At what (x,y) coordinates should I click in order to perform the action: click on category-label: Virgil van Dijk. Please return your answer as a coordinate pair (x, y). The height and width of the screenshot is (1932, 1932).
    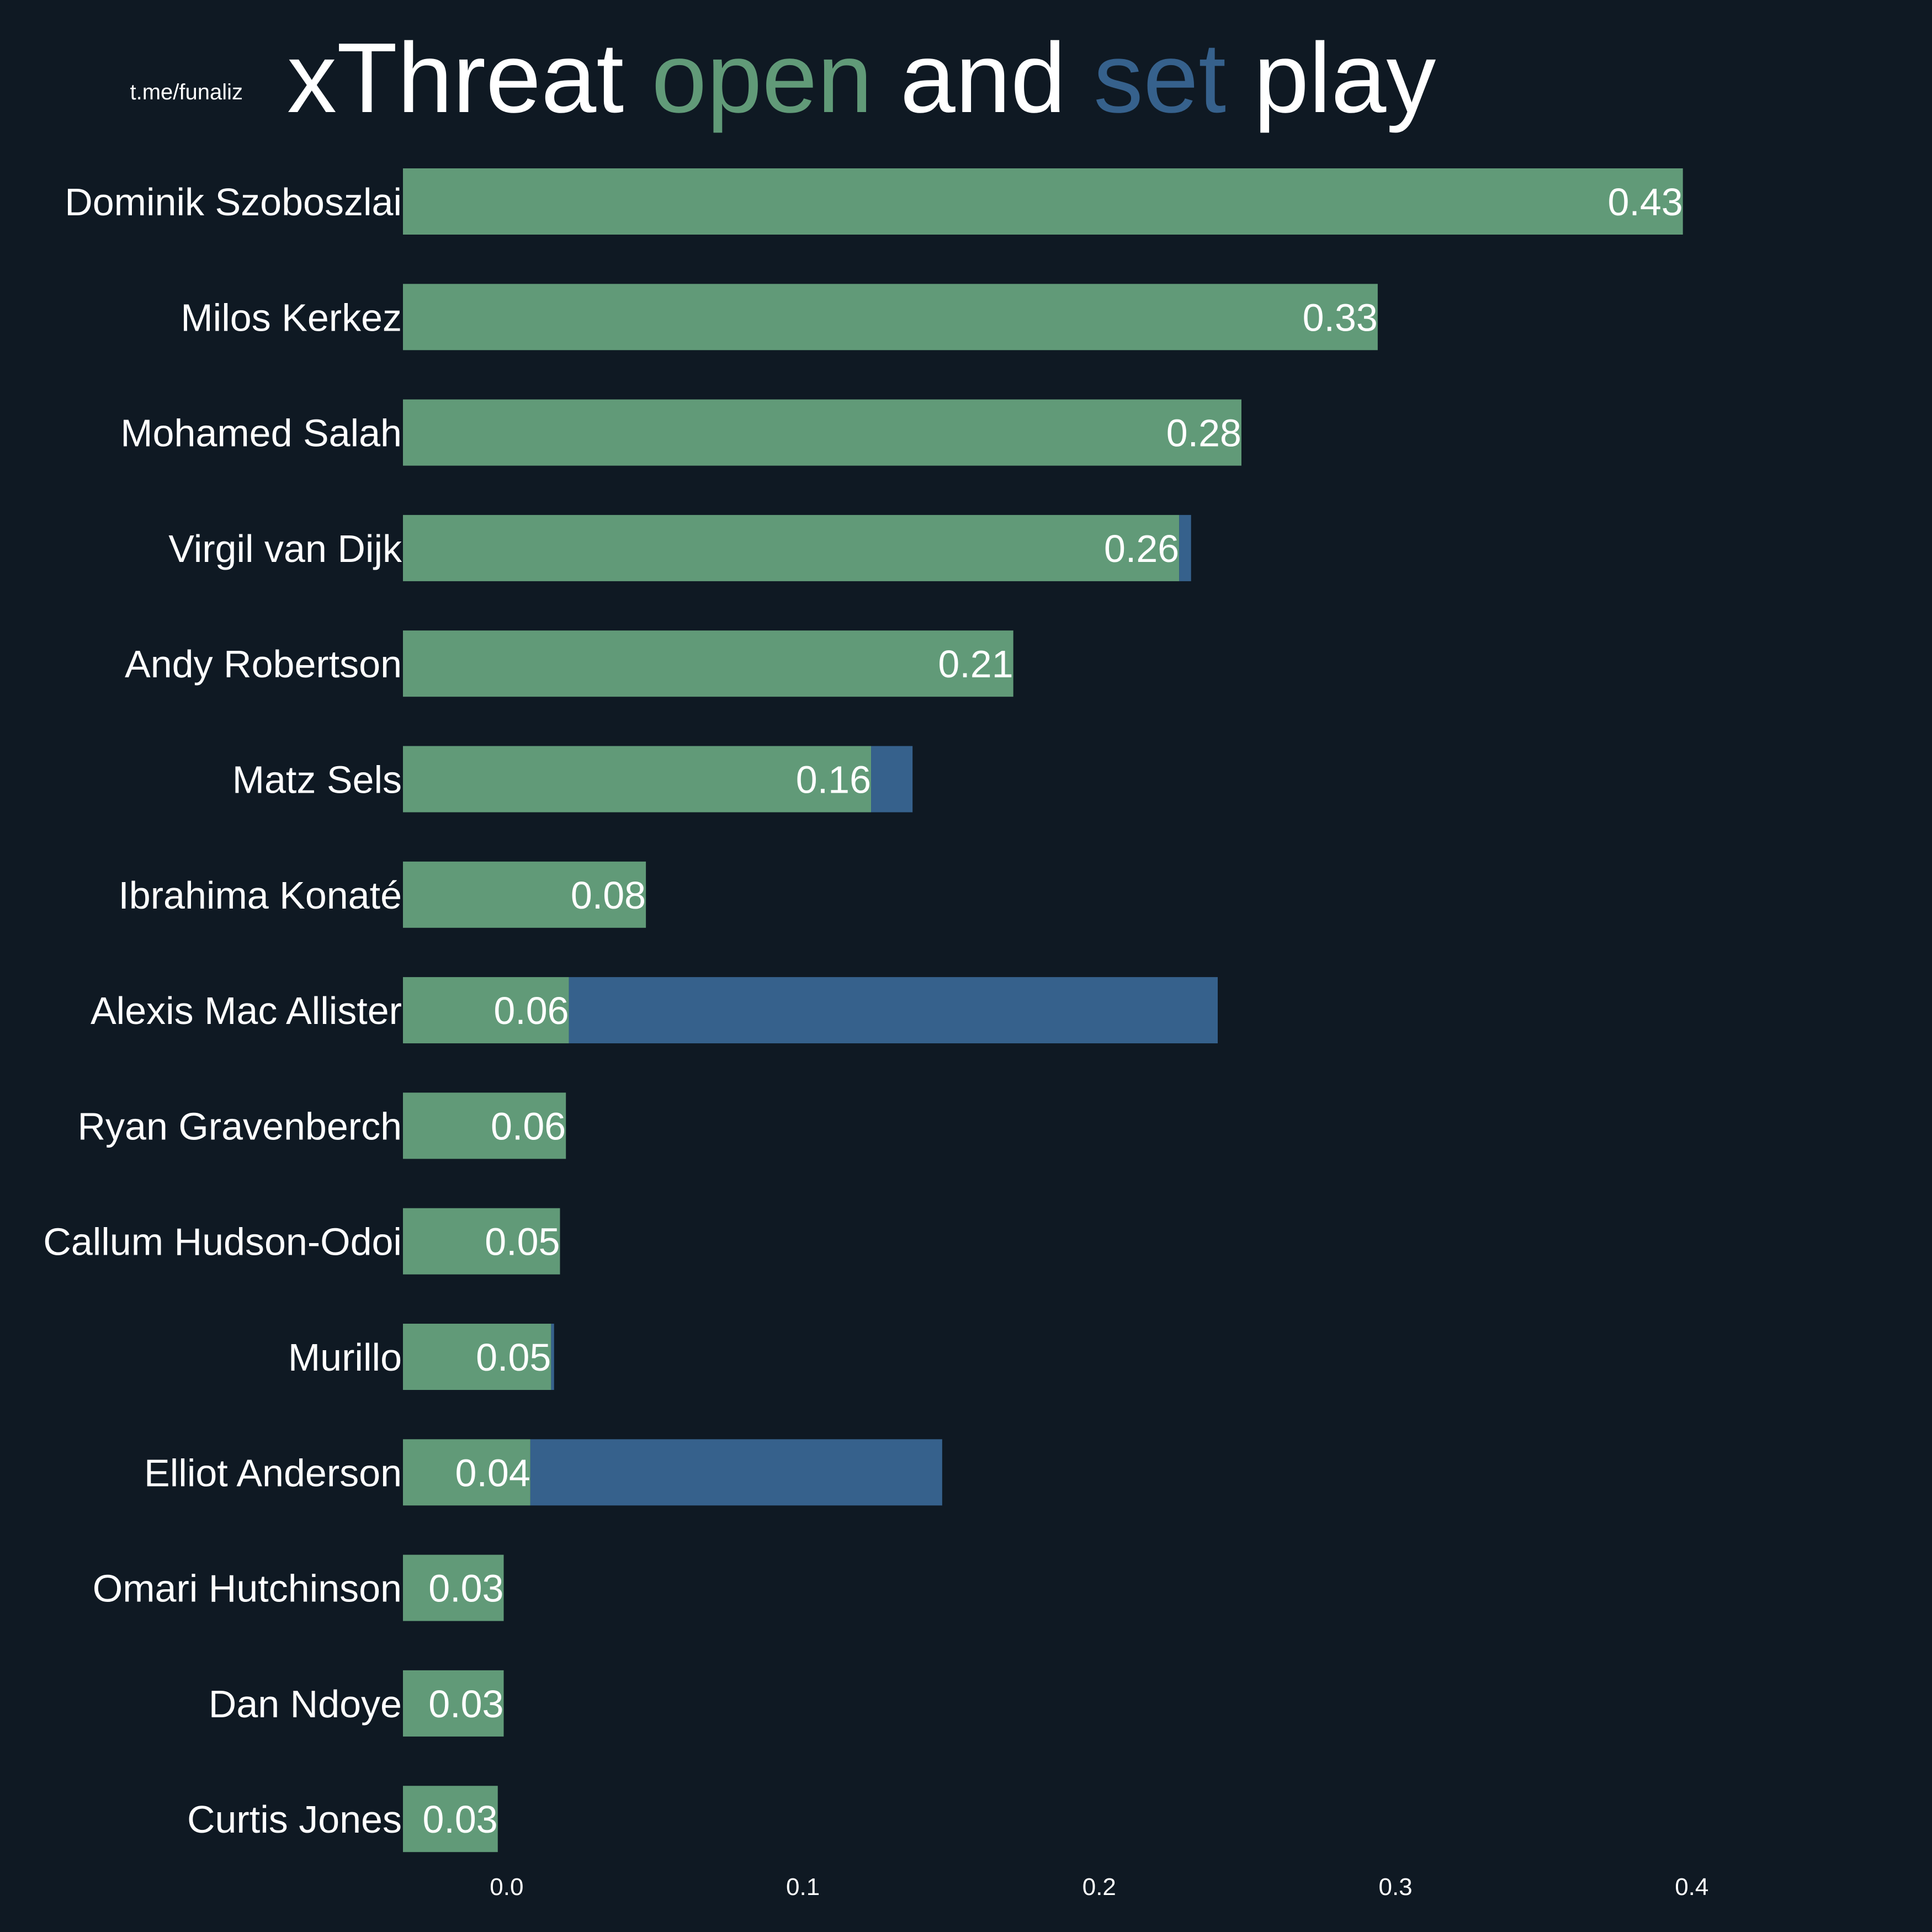
    Looking at the image, I should click on (285, 549).